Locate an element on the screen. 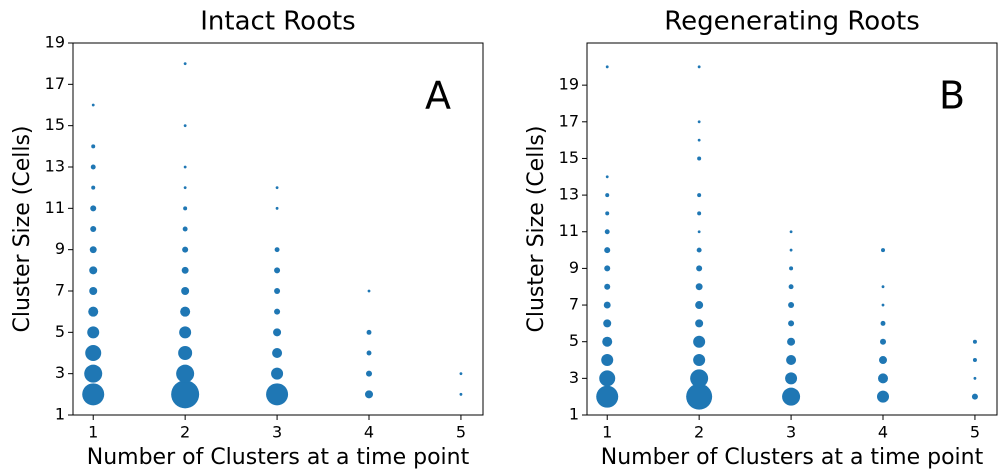  panel-annotation: A is located at coordinates (438, 96).